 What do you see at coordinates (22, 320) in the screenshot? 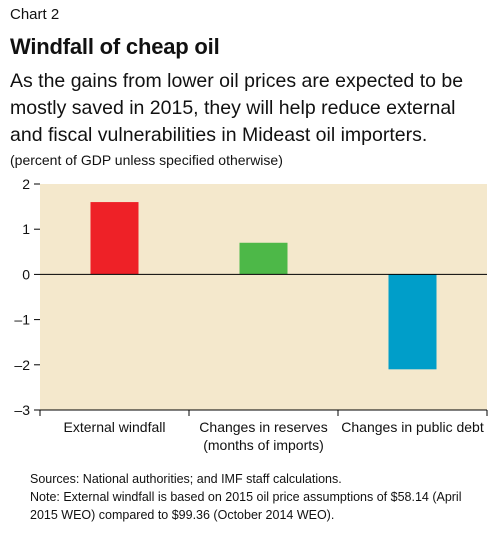
I see `y-tick-label: –1` at bounding box center [22, 320].